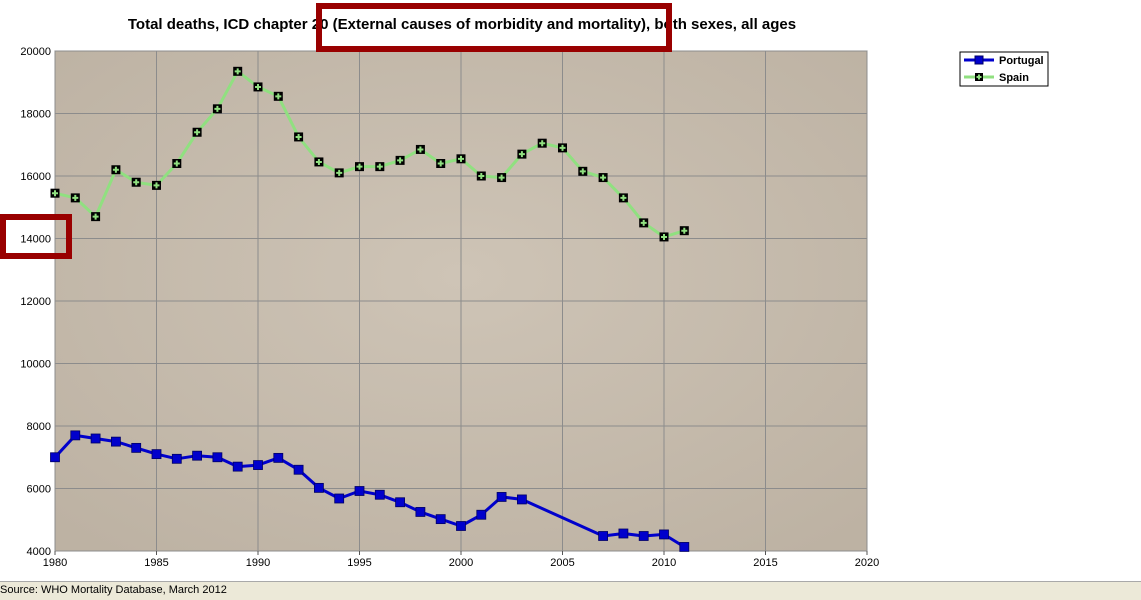 The image size is (1141, 600). What do you see at coordinates (115, 169) in the screenshot?
I see `point-cross-spain-1983` at bounding box center [115, 169].